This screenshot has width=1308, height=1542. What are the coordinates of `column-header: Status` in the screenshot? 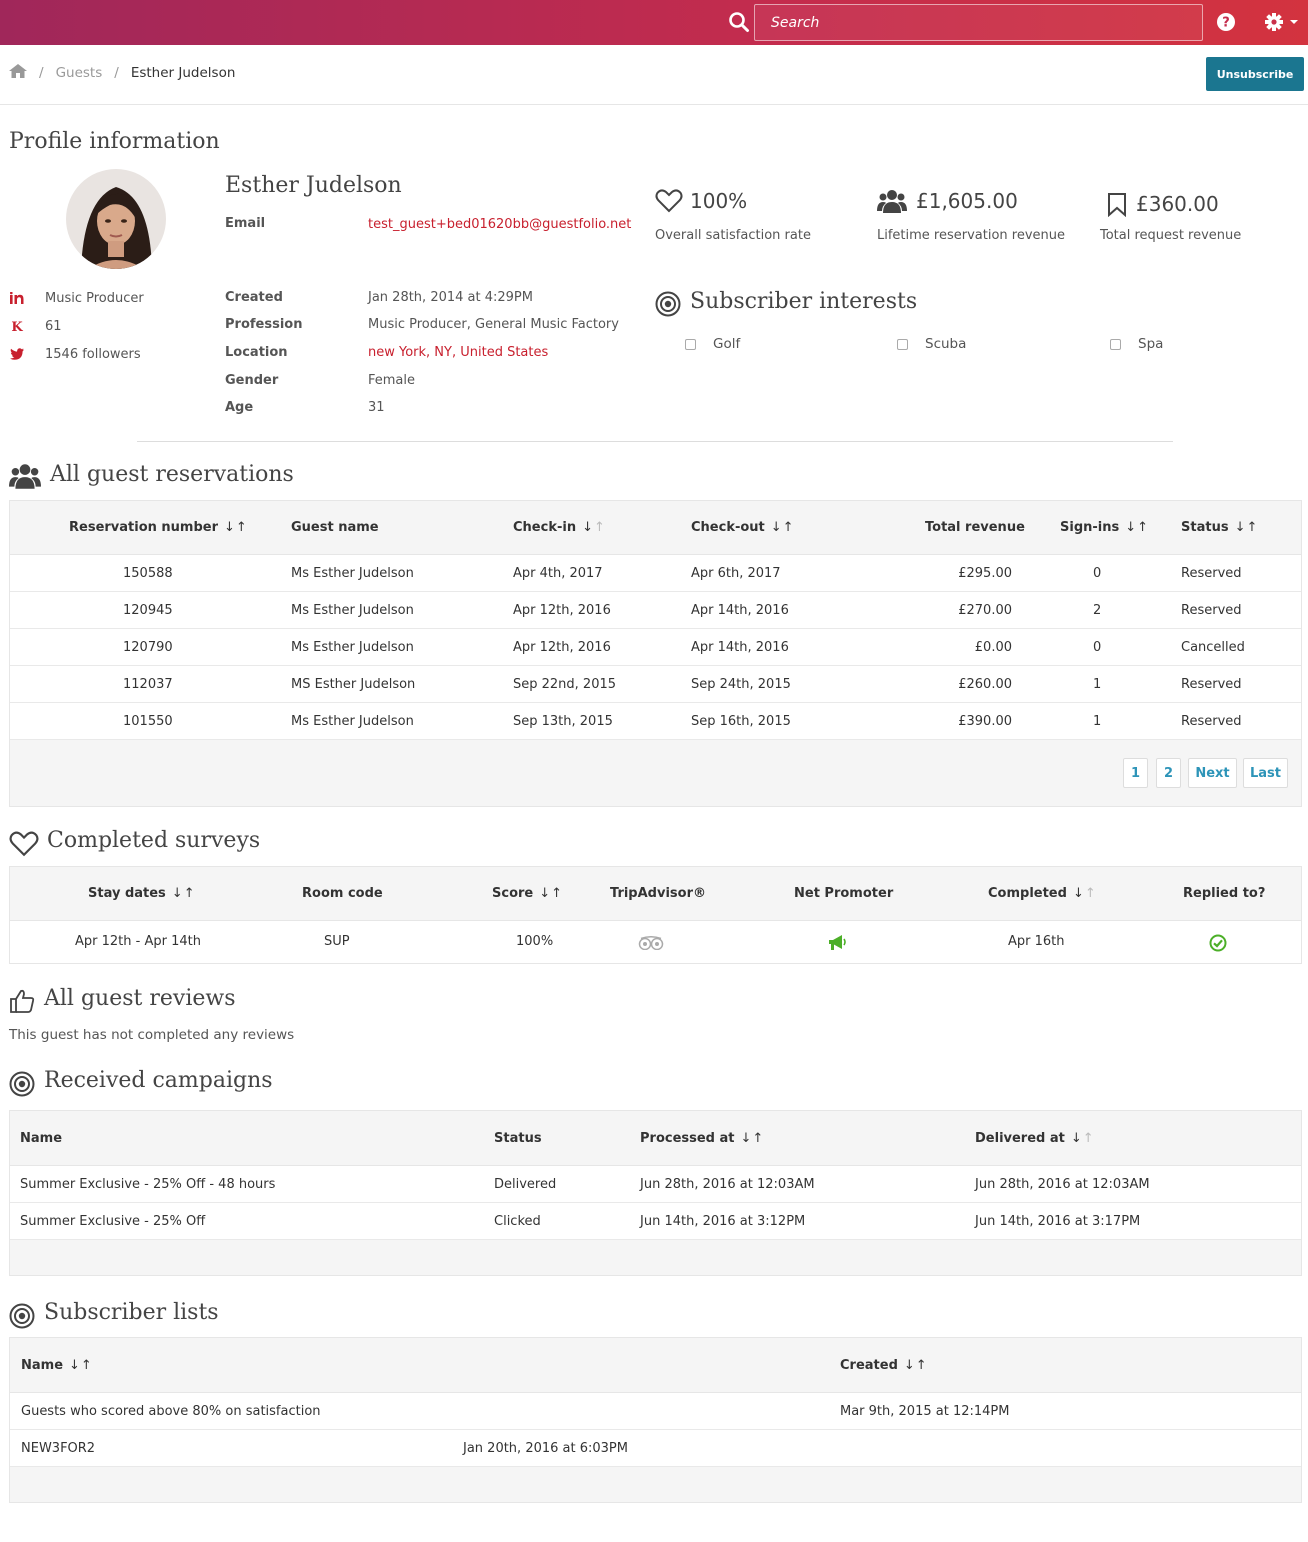 It's located at (518, 1138).